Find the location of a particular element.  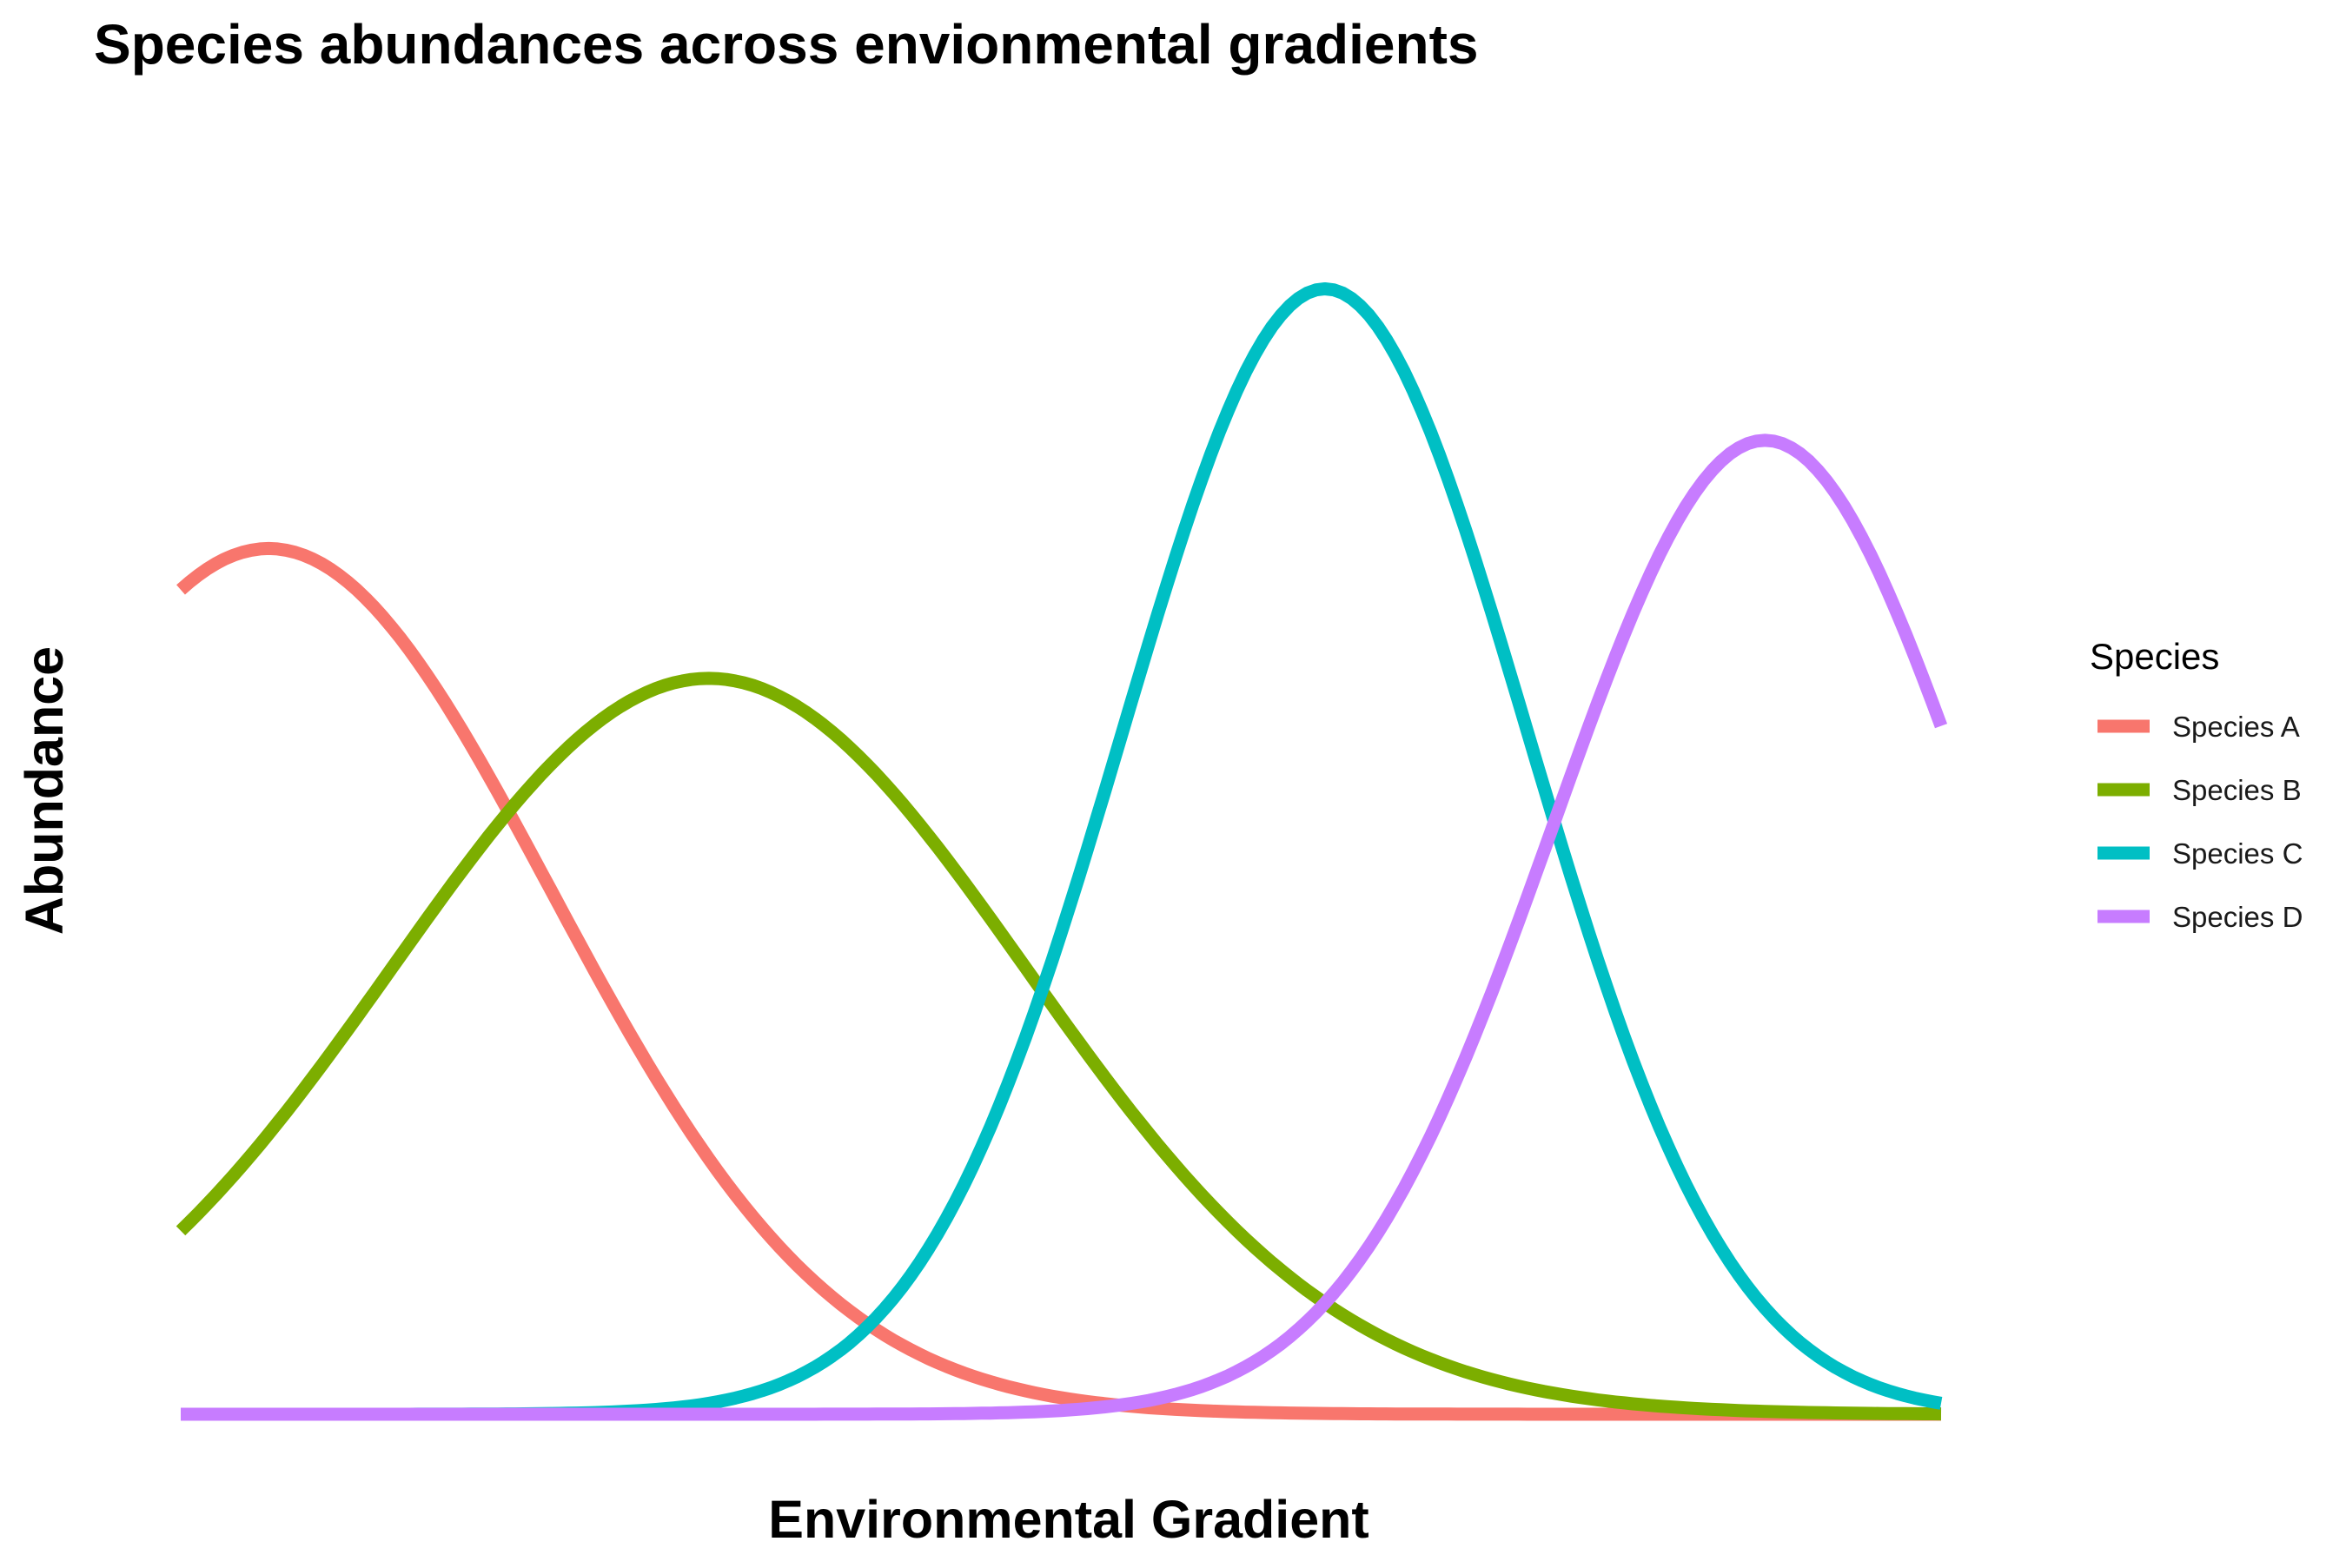

legend-label-species-a: Species A is located at coordinates (2236, 727).